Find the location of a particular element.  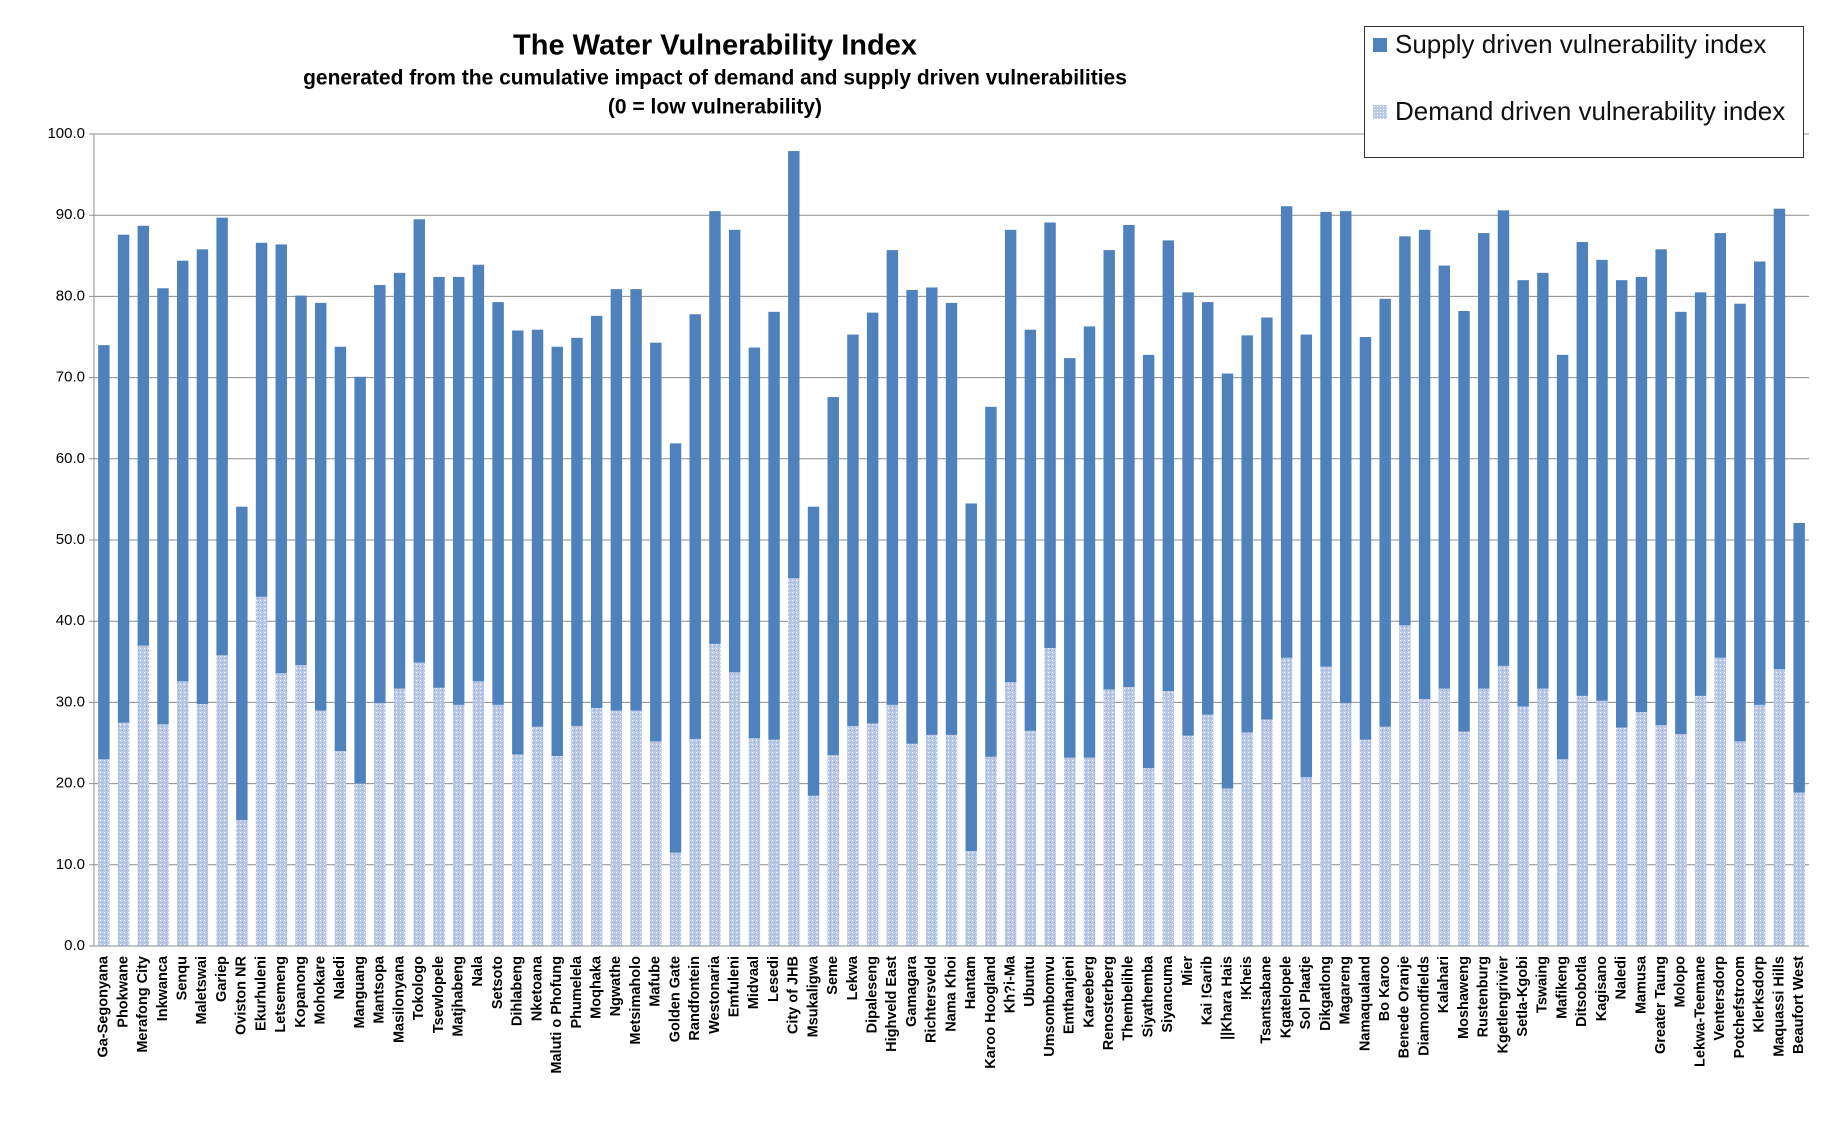

x-tick-label: Ga-Segonyana is located at coordinates (104, 1006).